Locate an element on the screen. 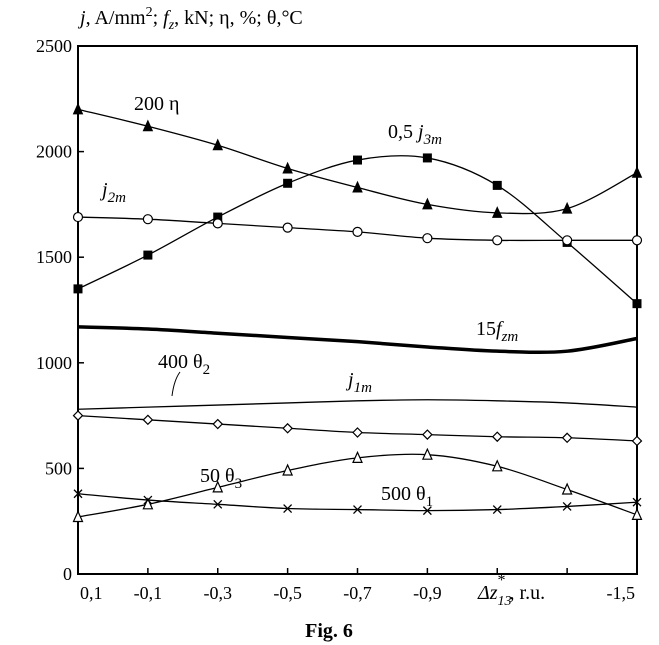 The width and height of the screenshot is (659, 645). x-axis-label: Δz13*, r.u. is located at coordinates (511, 590).